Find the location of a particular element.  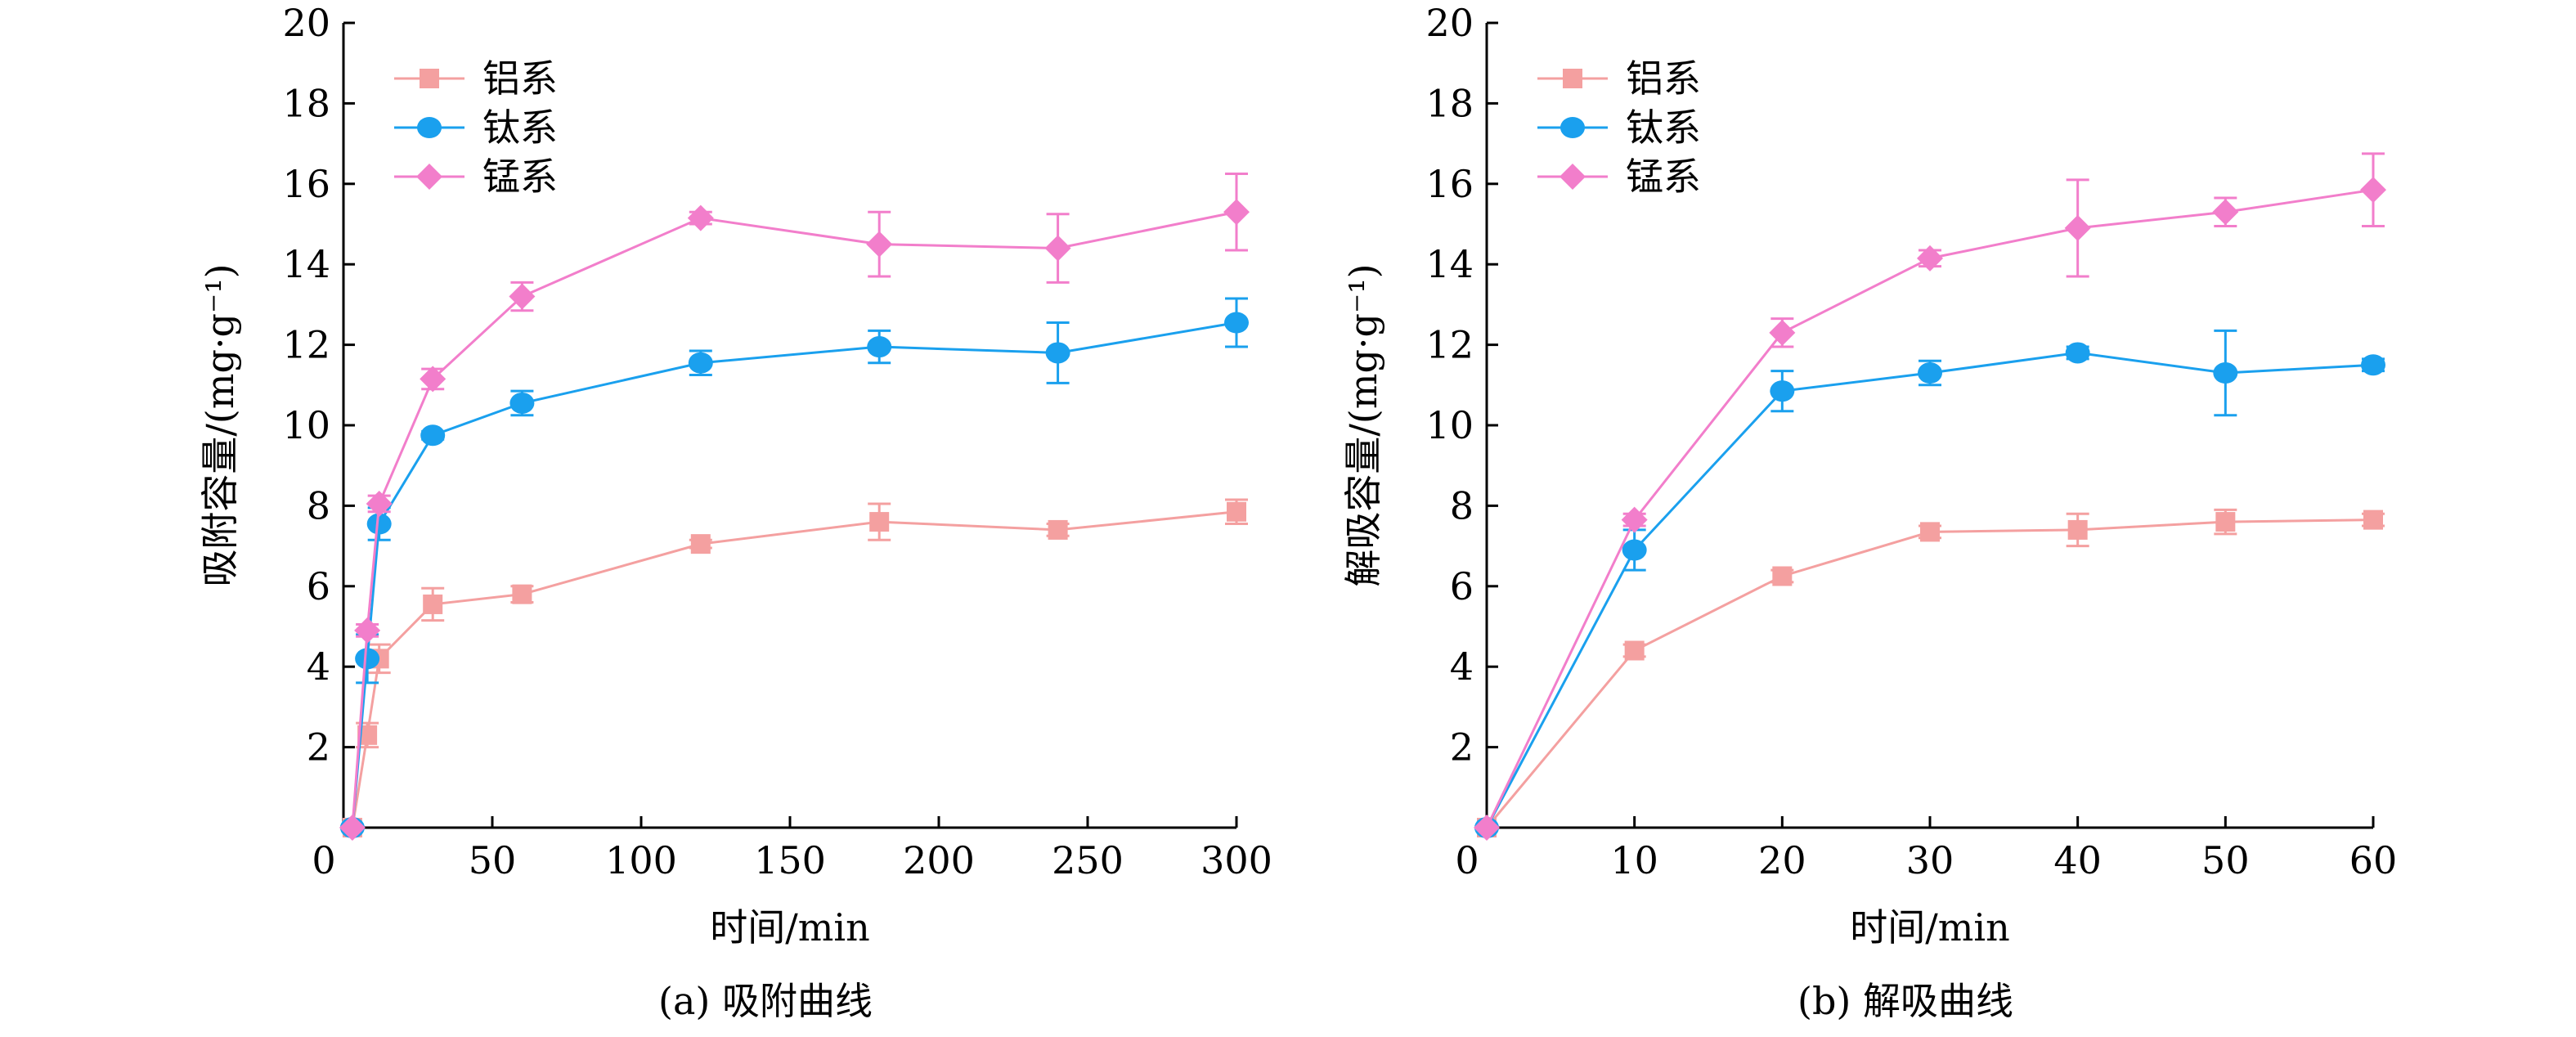

y-axis-label: 吸附容量/(mg·g⁻¹) is located at coordinates (220, 424).